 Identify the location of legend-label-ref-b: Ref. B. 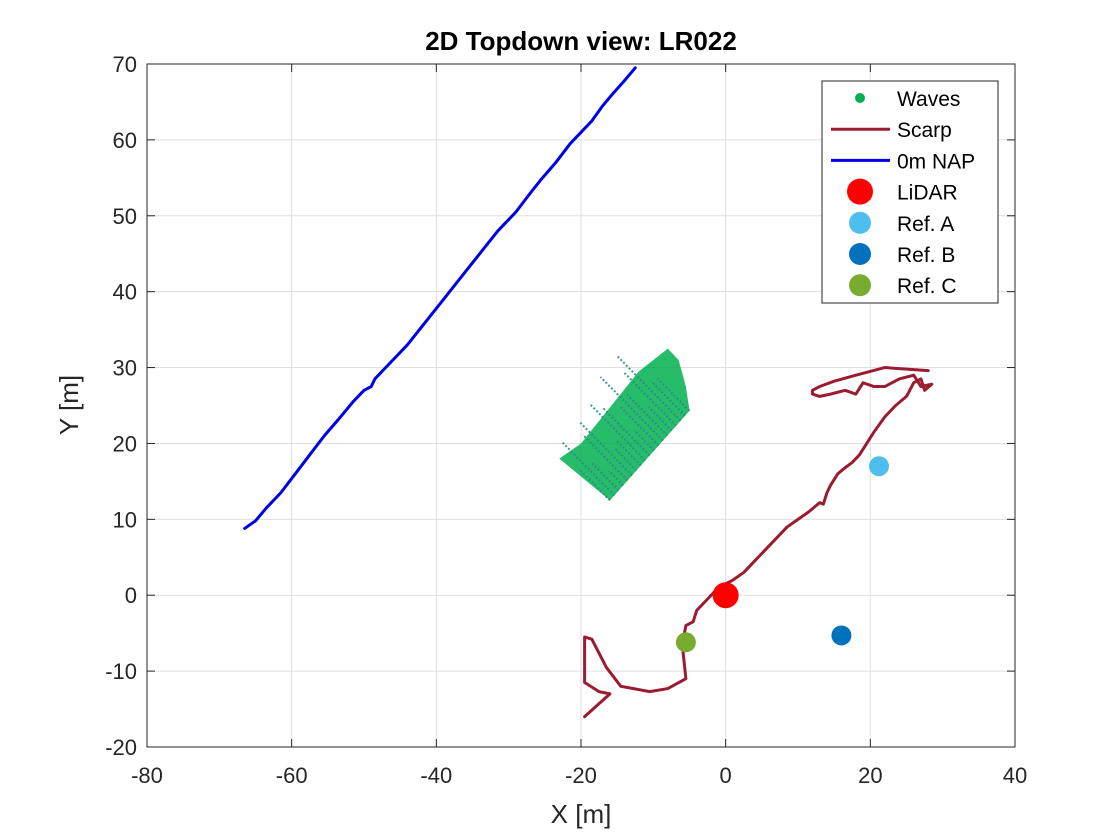
(926, 255).